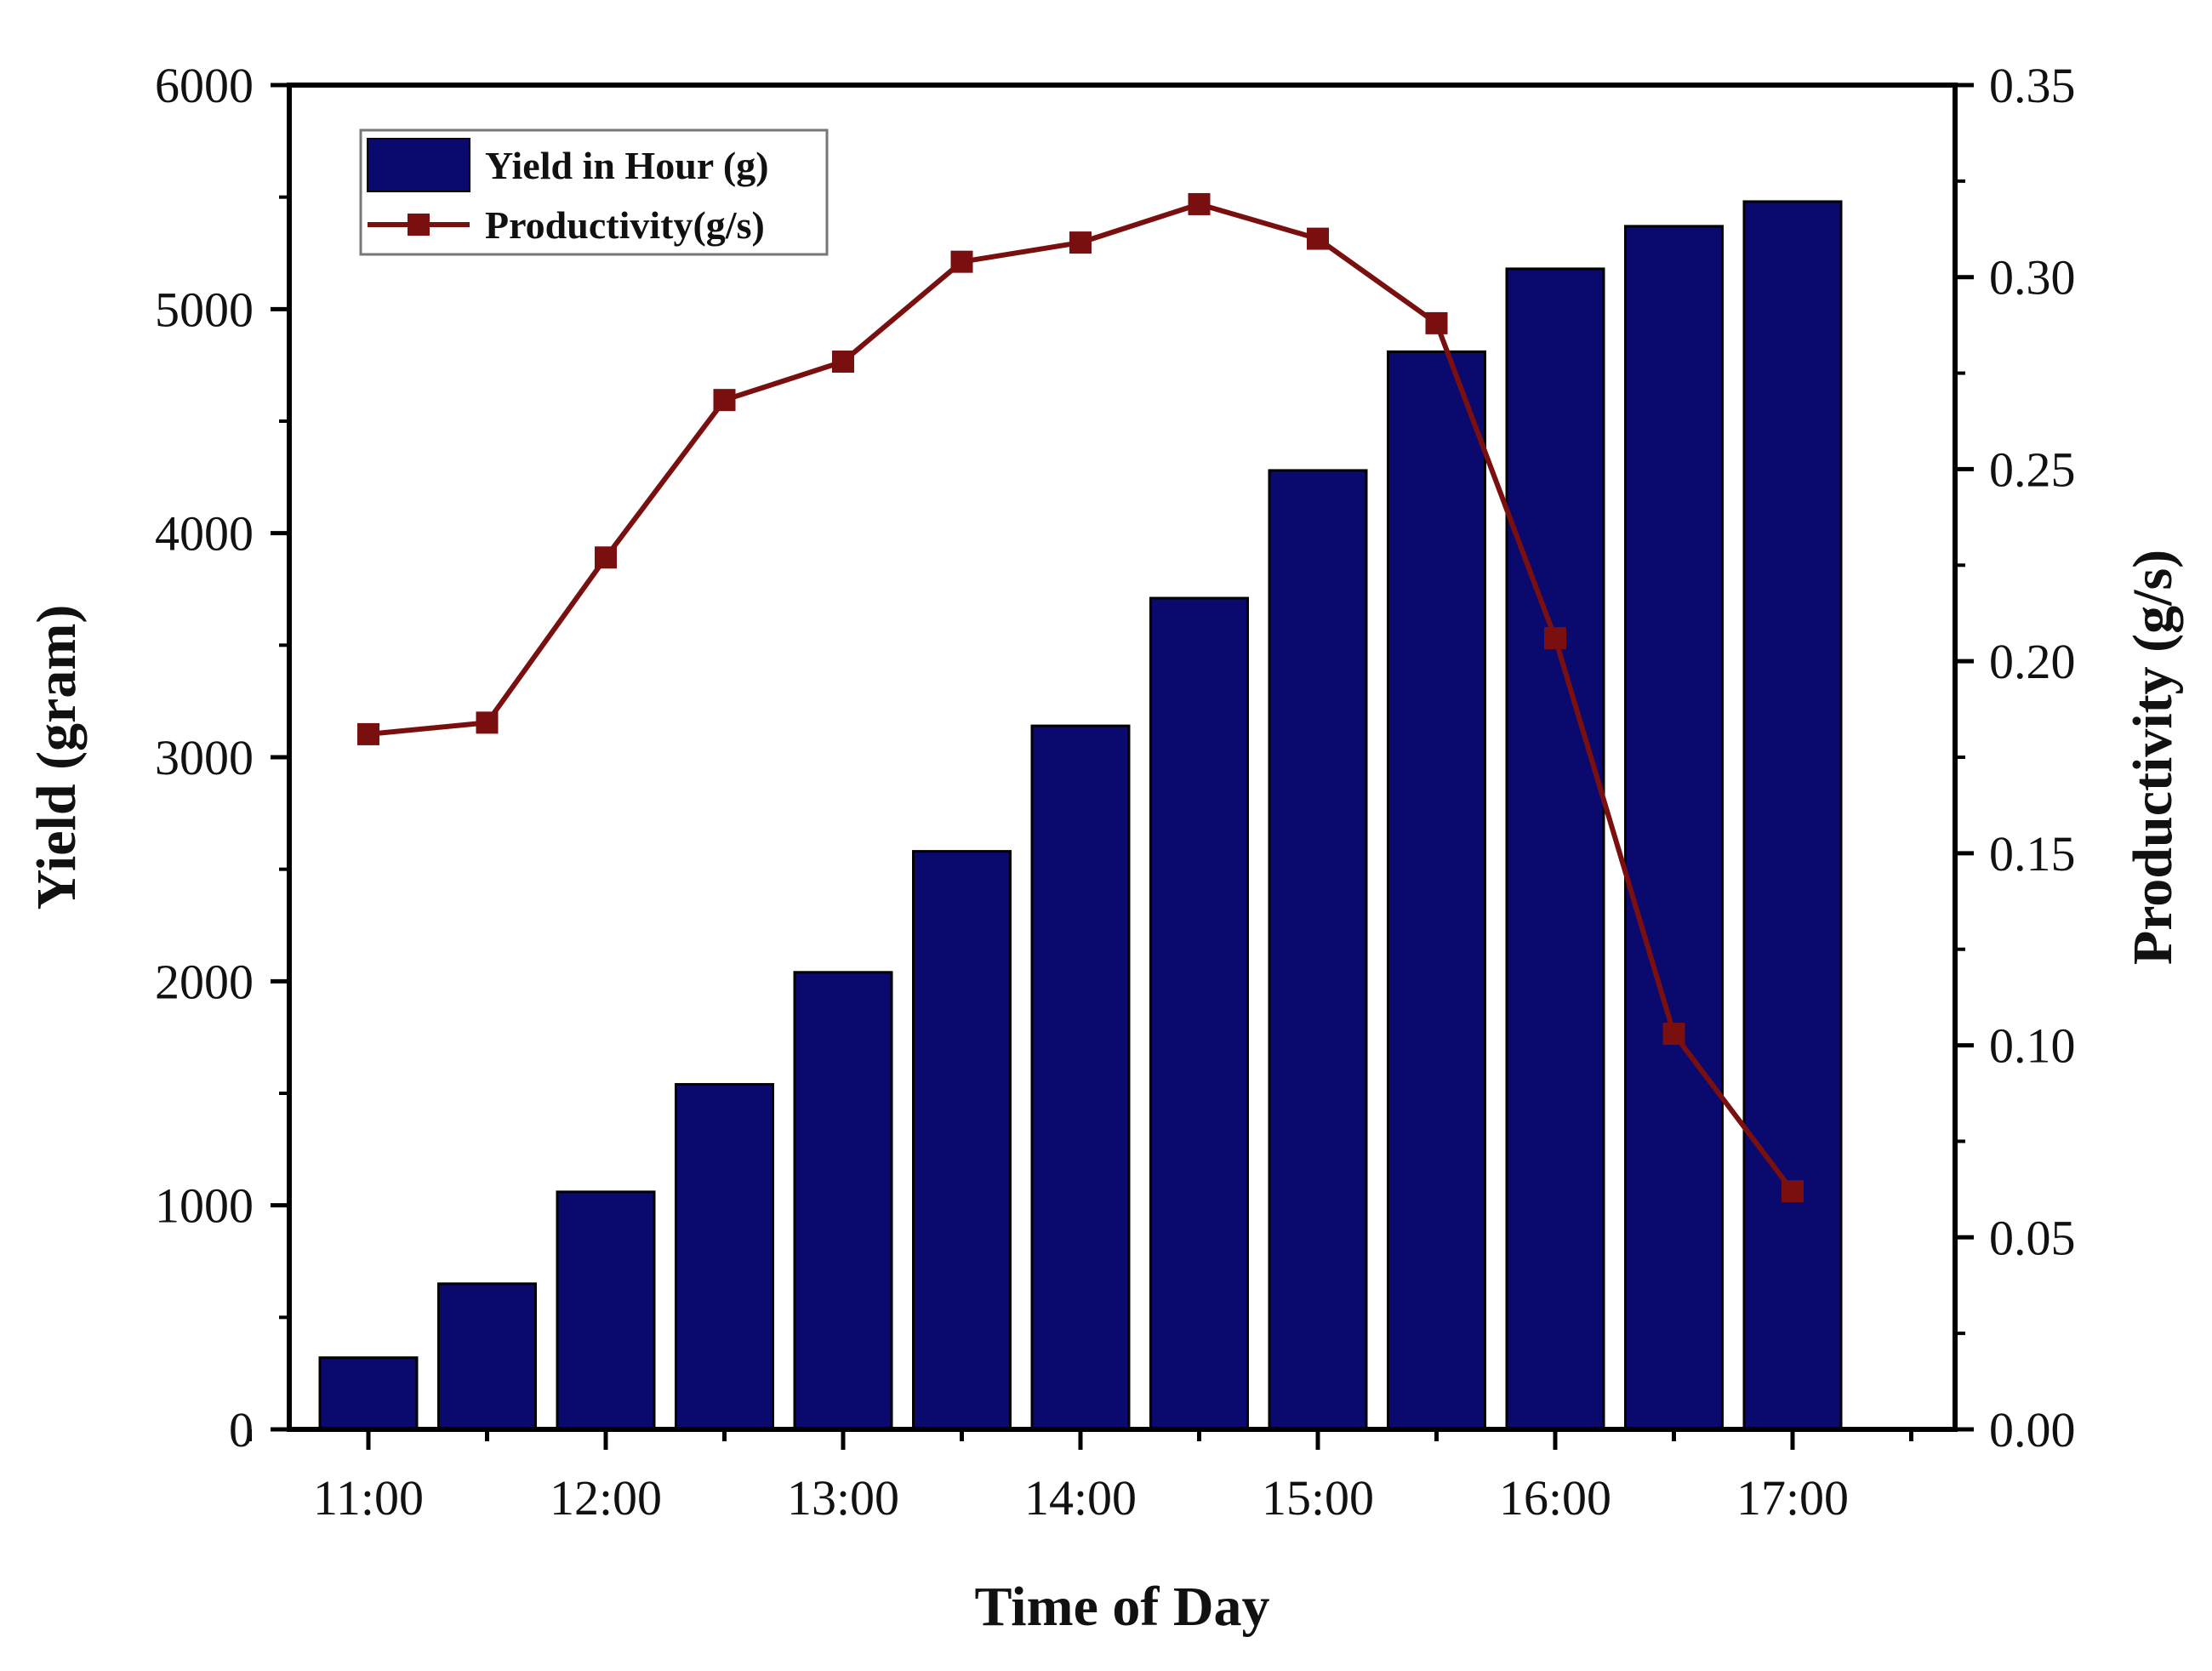 Image resolution: width=2212 pixels, height=1671 pixels. Describe the element at coordinates (57, 757) in the screenshot. I see `y-axis-title-left: Yield (gram)` at that location.